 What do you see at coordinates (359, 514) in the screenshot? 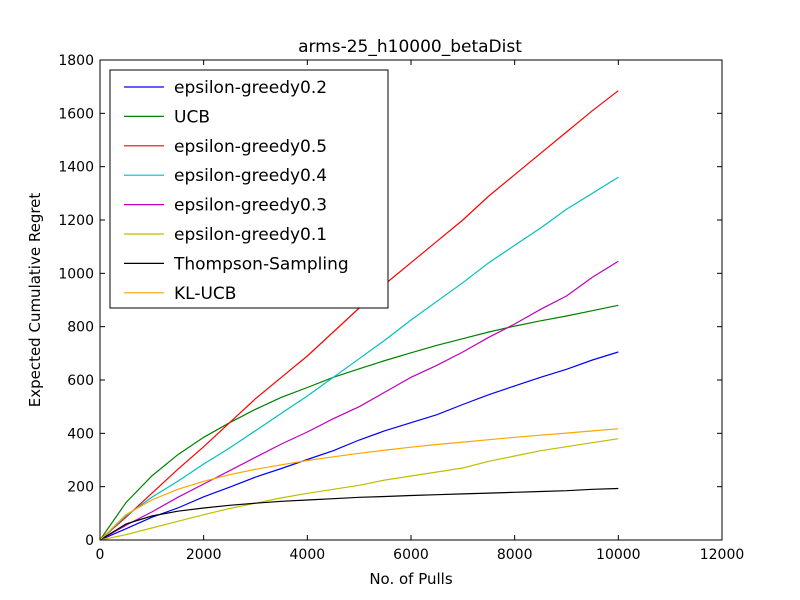
I see `series-line-Thompson-Sampling` at bounding box center [359, 514].